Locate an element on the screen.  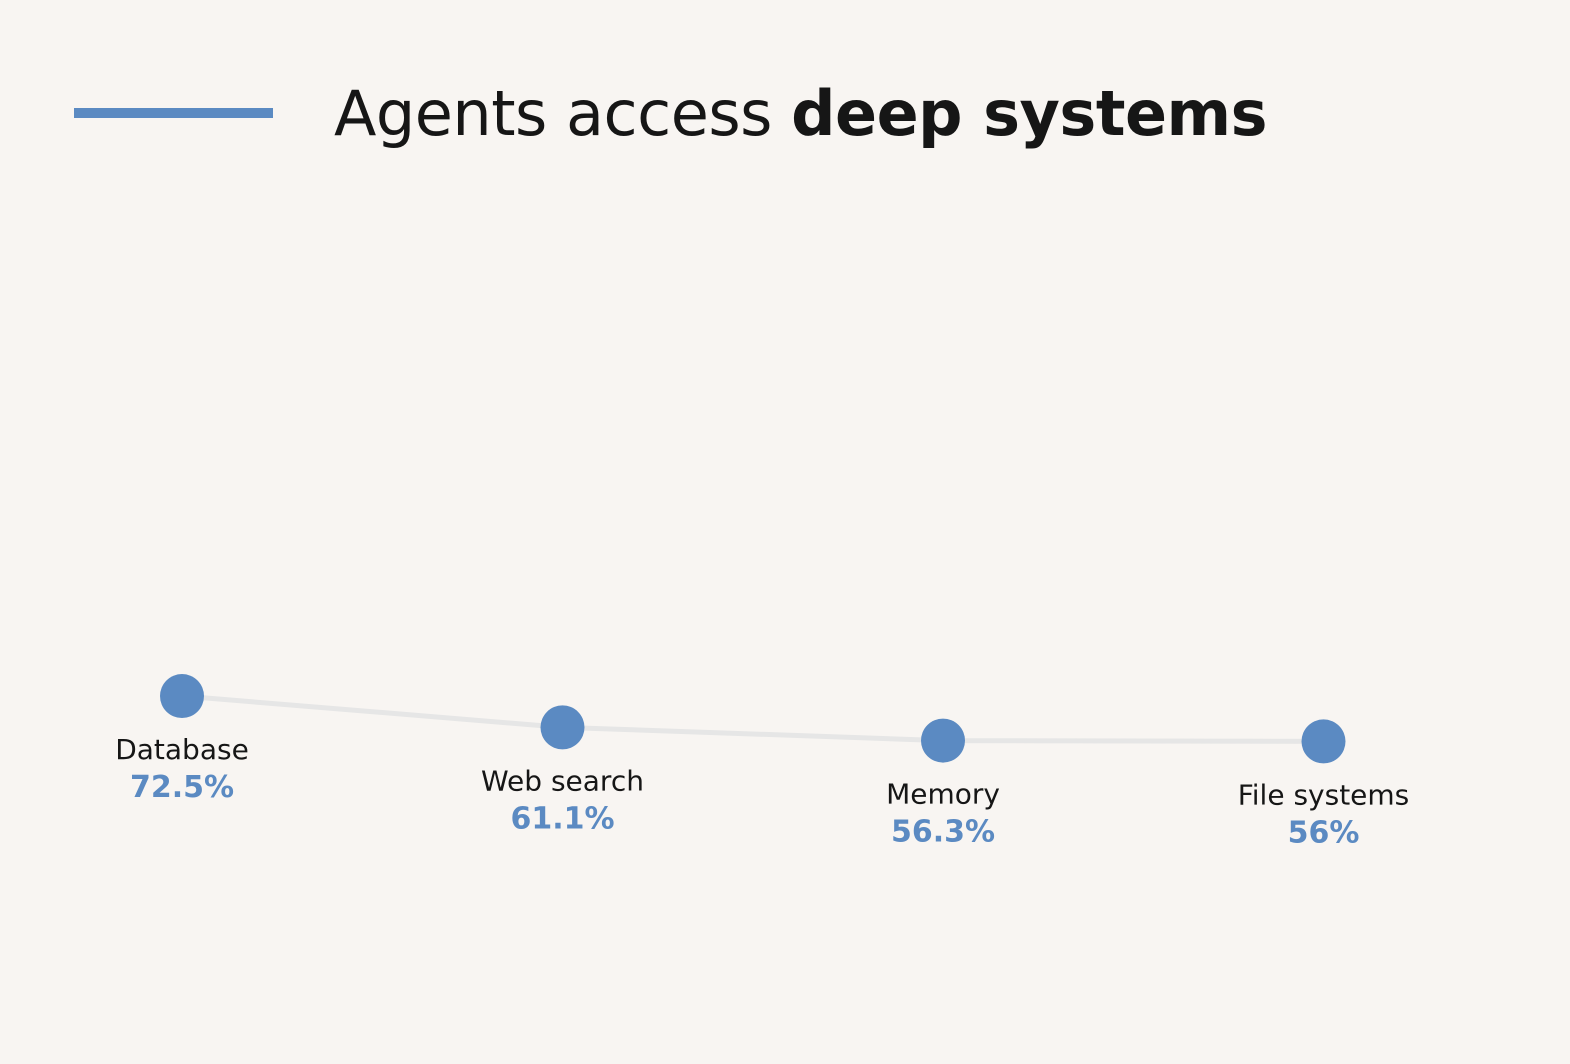
series-line-layer is located at coordinates (752, 718).